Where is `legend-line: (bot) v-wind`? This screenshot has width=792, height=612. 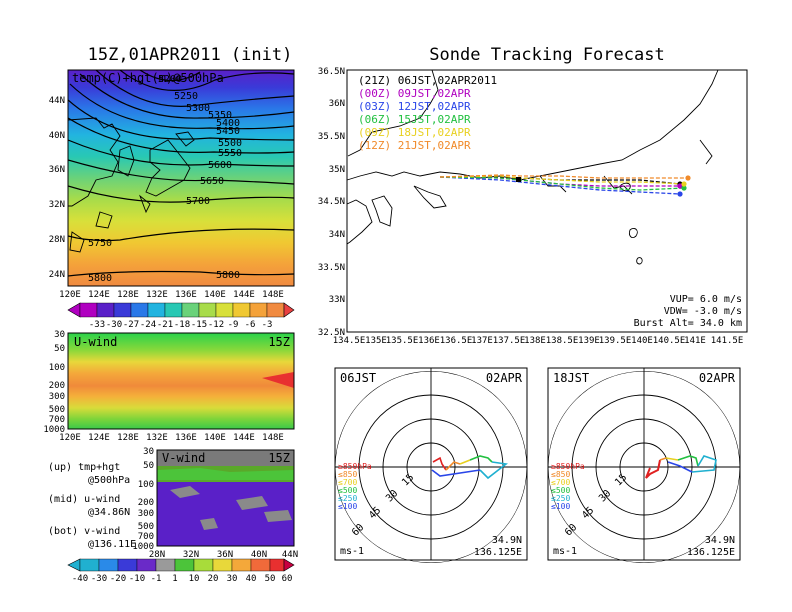
legend-line: (bot) v-wind is located at coordinates (84, 531).